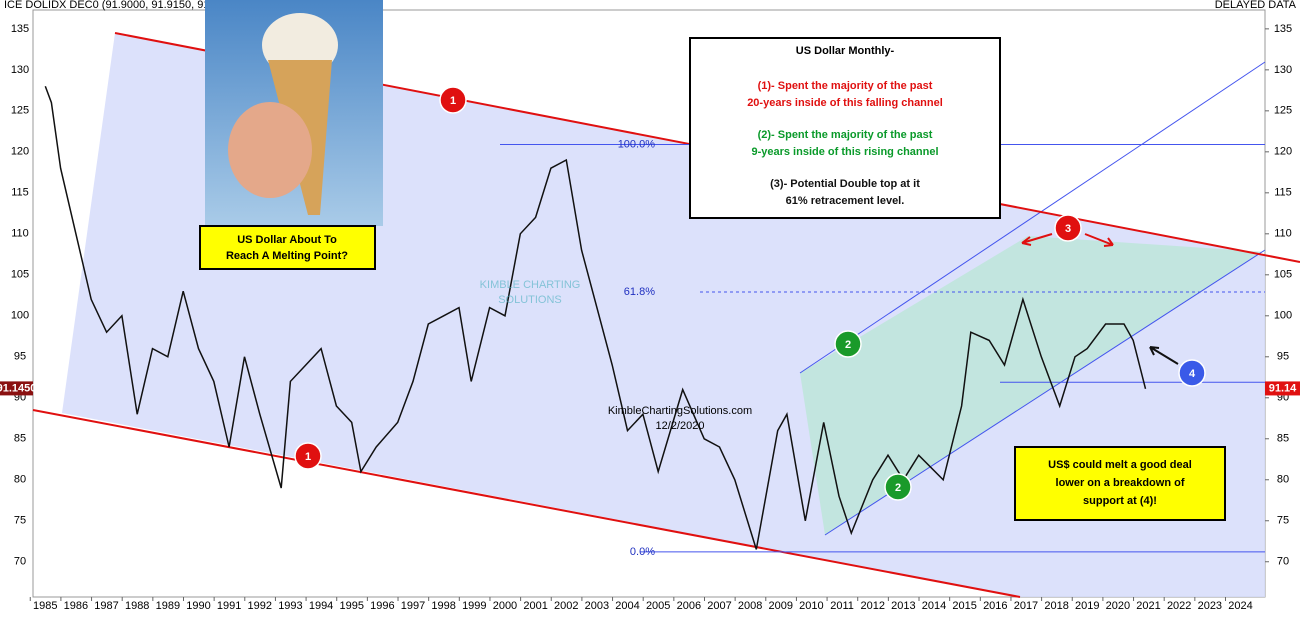 The image size is (1300, 625). I want to click on y-tick-label: 75, so click(1283, 521).